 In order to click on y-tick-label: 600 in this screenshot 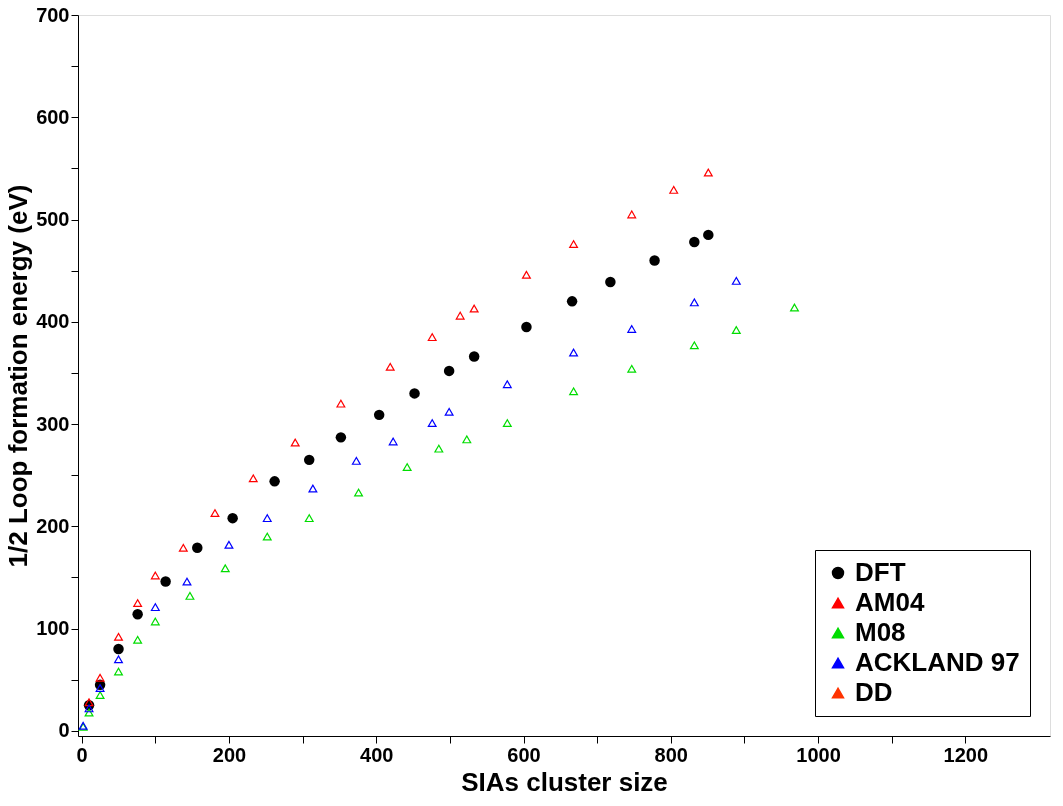, I will do `click(53, 116)`.